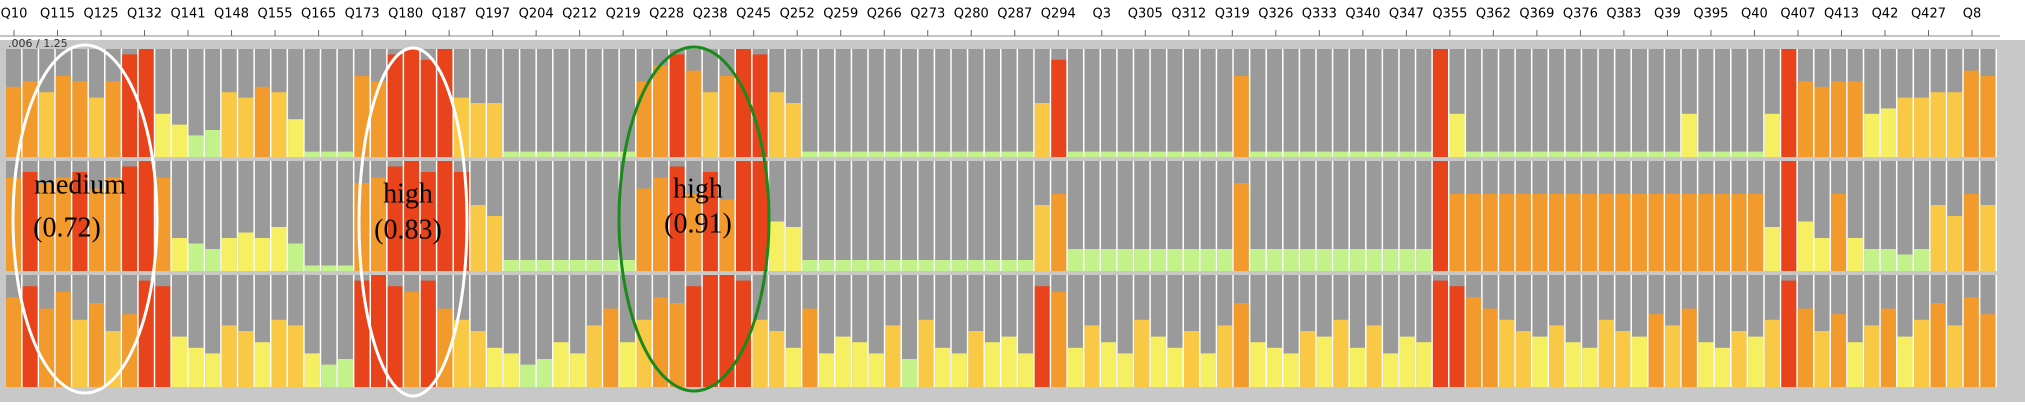  I want to click on x-tick-label: Q347, so click(1406, 14).